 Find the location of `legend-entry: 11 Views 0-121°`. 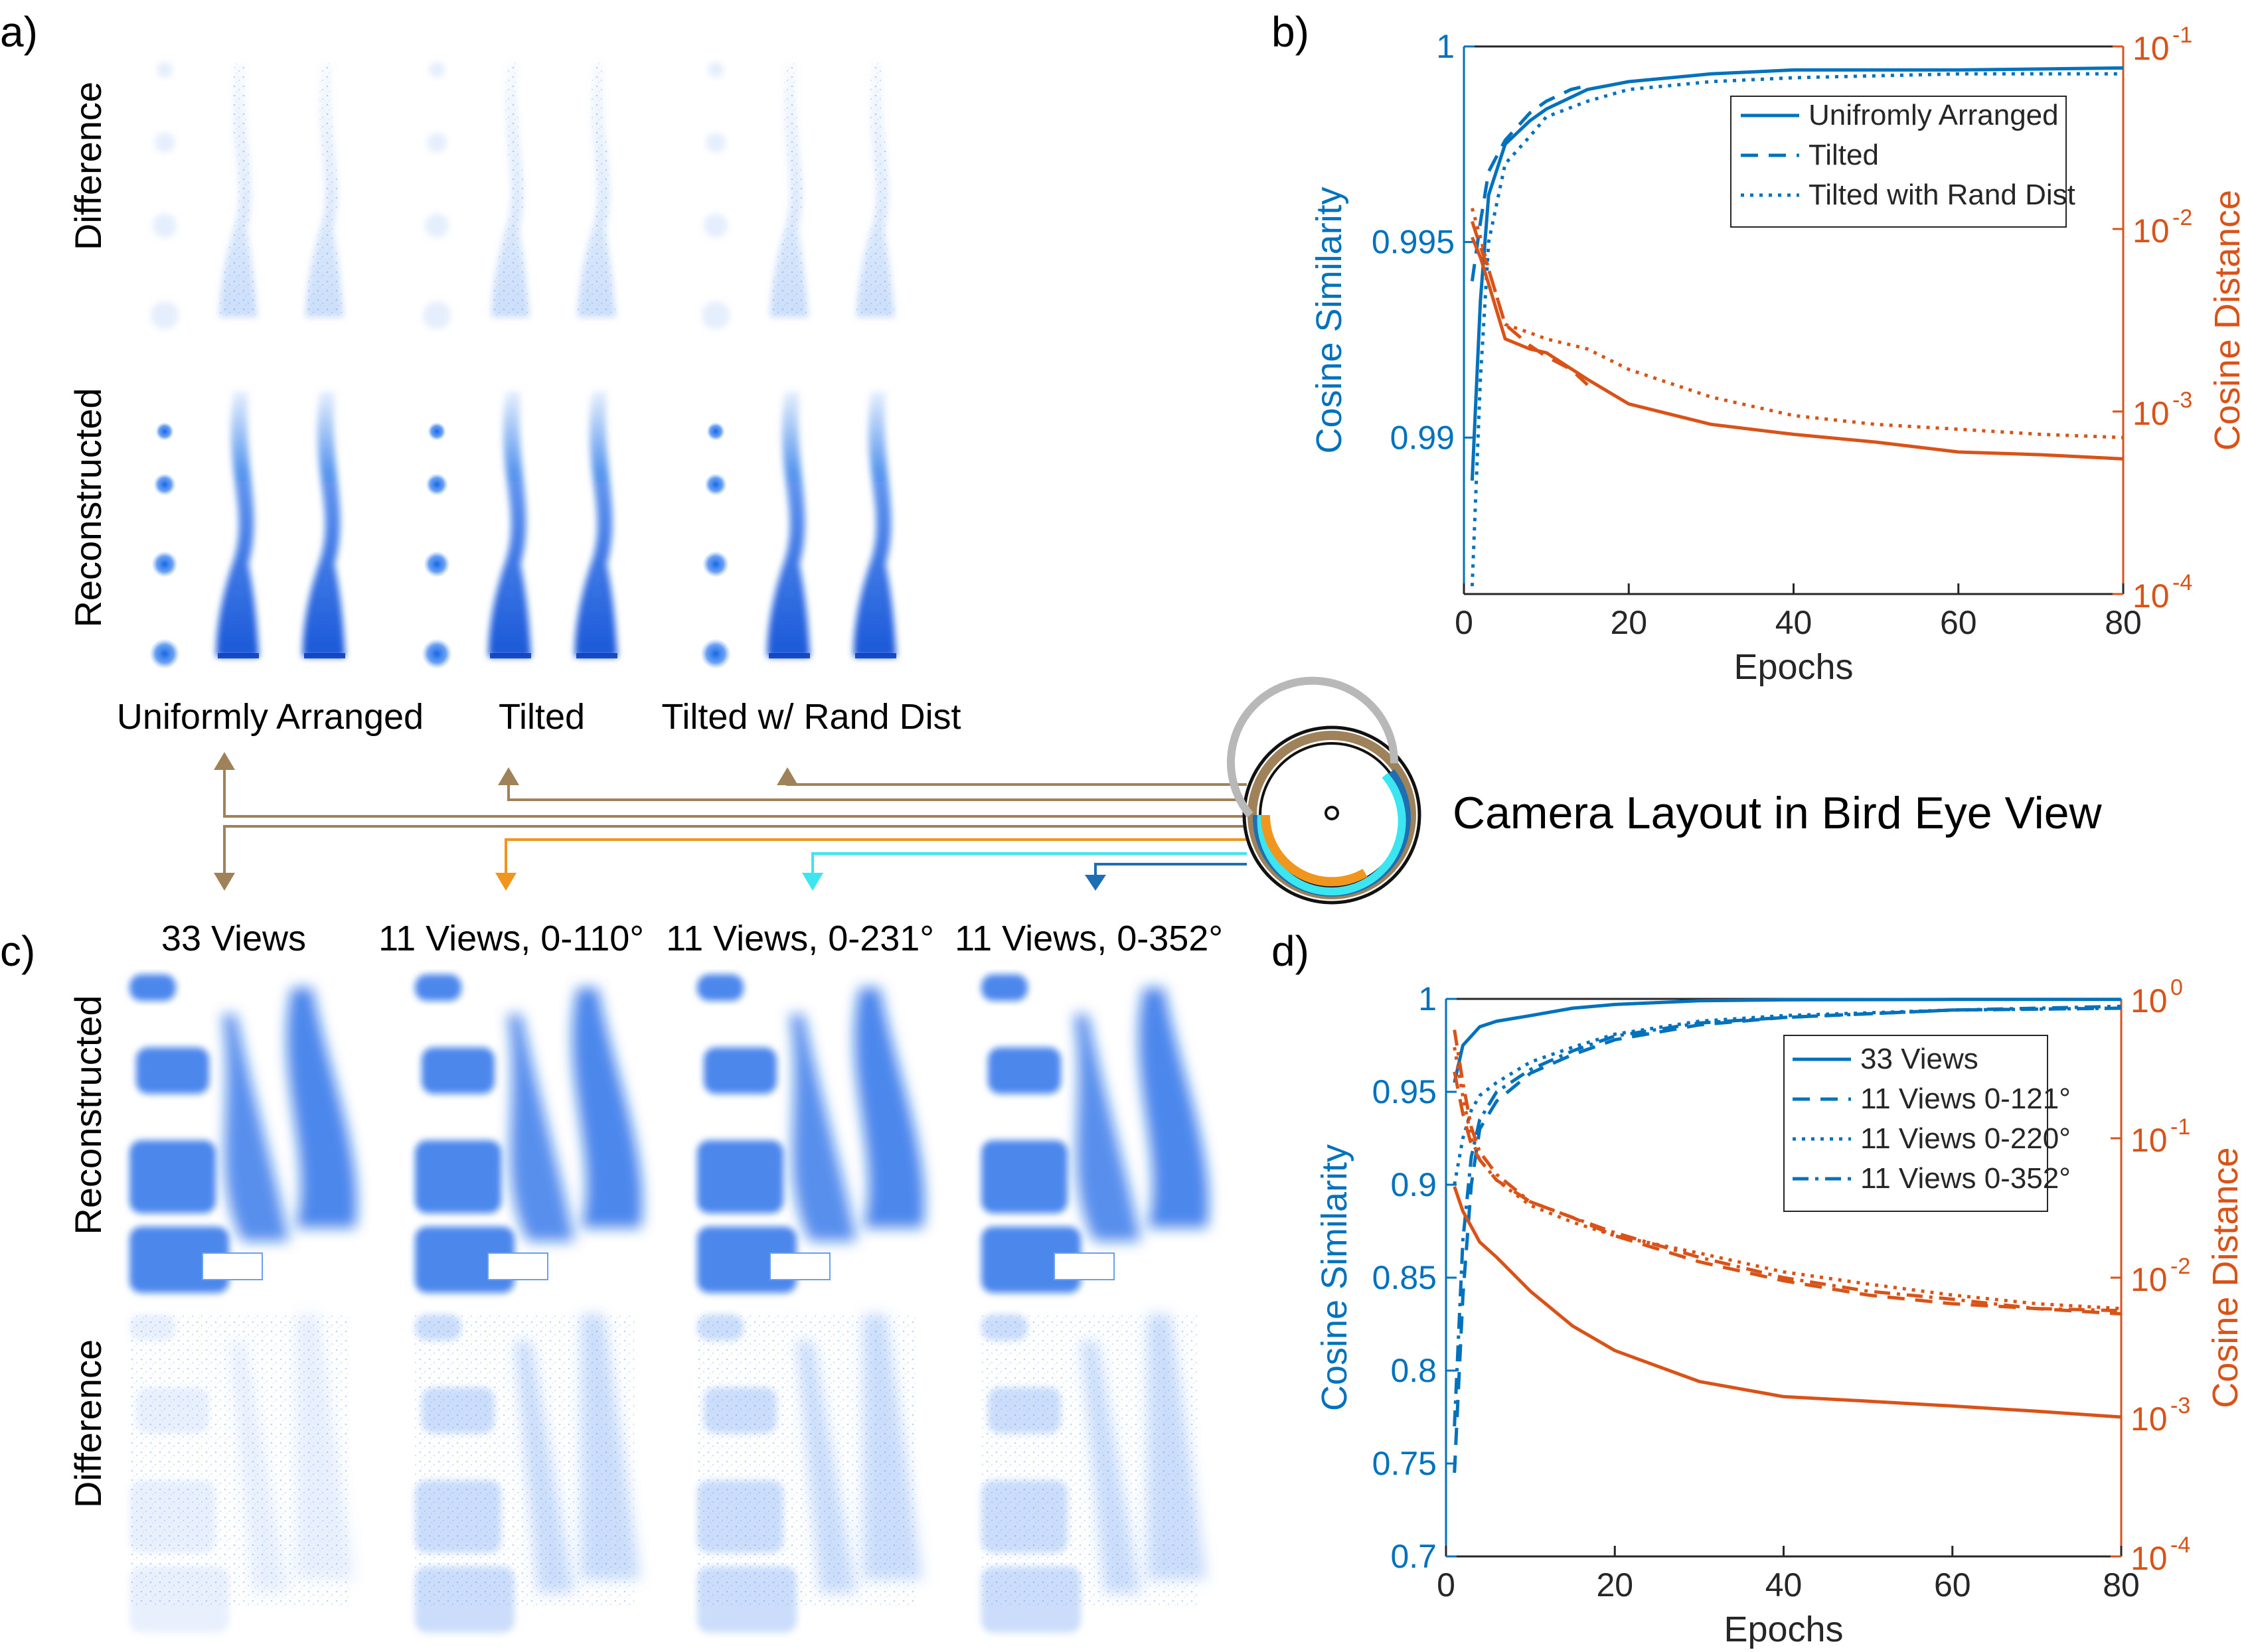

legend-entry: 11 Views 0-121° is located at coordinates (1965, 1099).